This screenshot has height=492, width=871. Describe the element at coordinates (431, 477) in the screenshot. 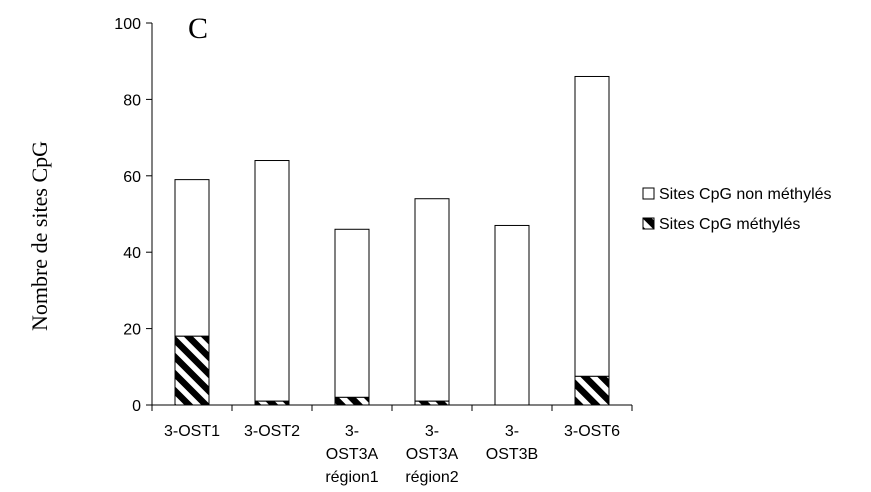

I see `x-tick-label: région2` at that location.